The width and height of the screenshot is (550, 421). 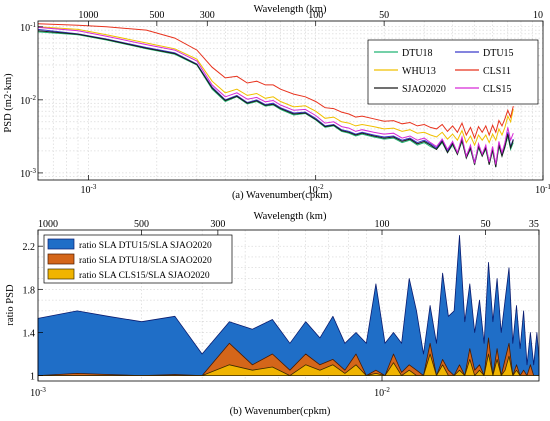 I want to click on panel-a-legend-label: DTU18, so click(x=417, y=53).